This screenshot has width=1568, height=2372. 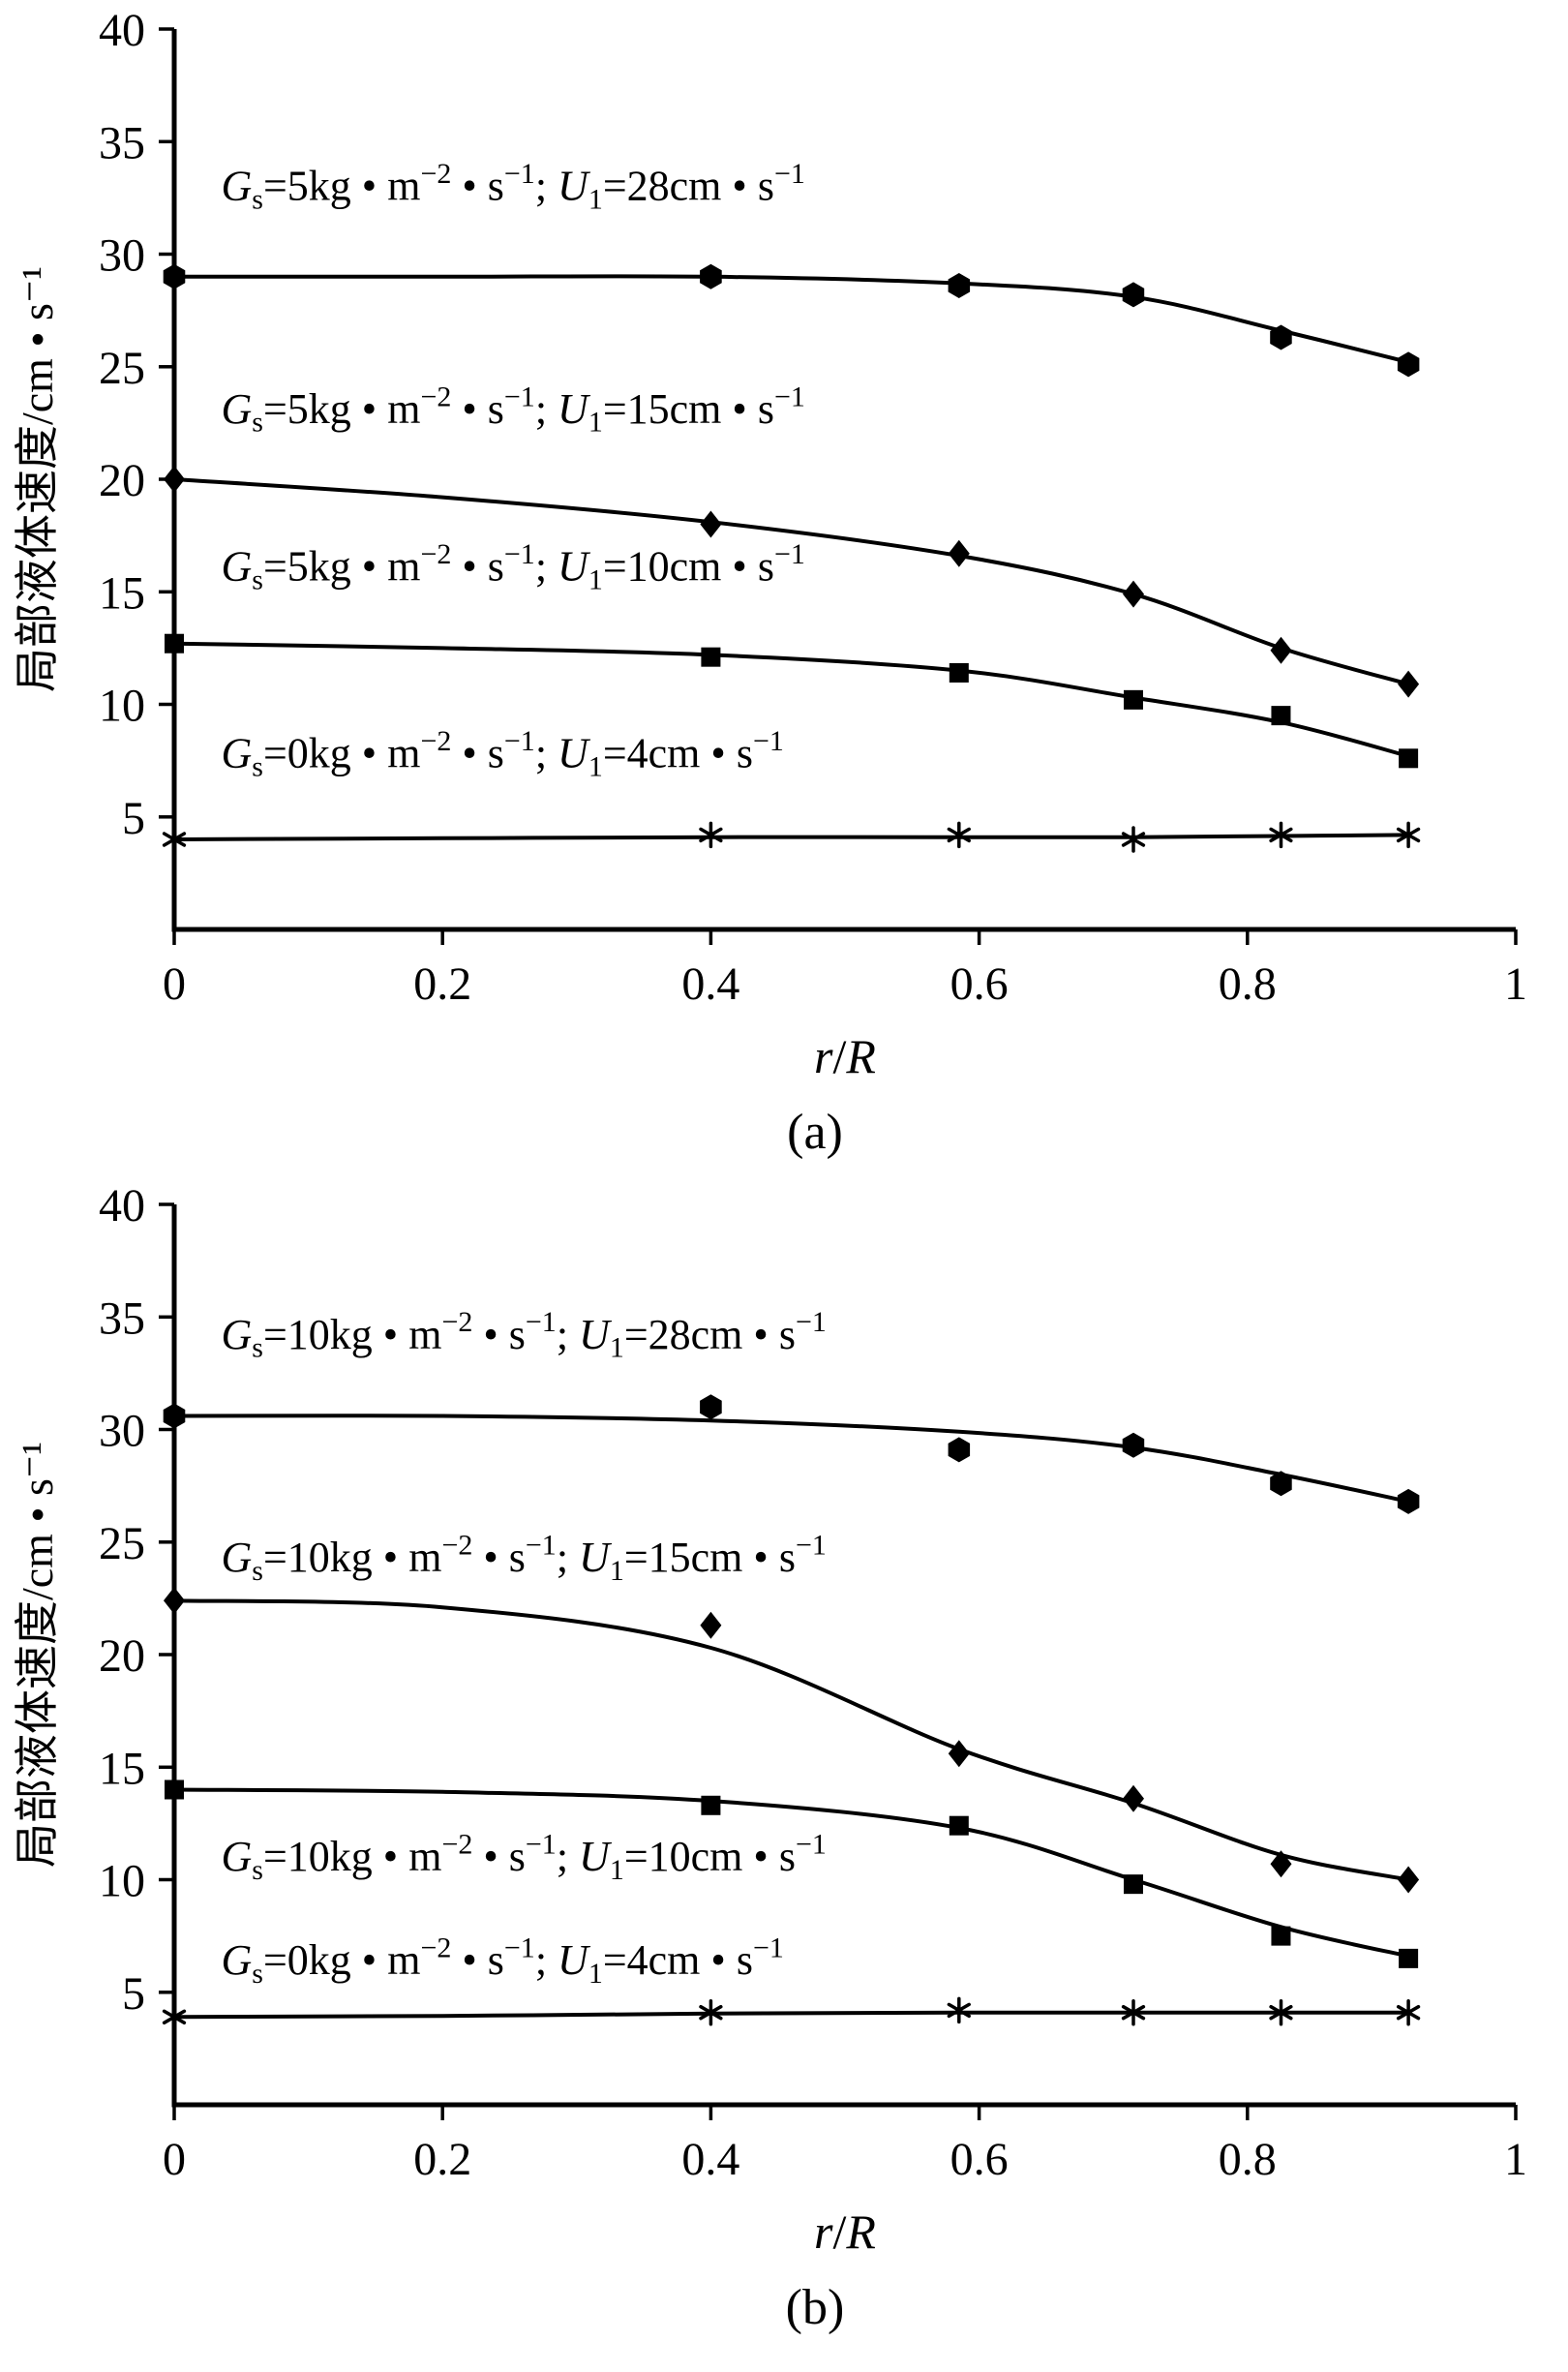 What do you see at coordinates (524, 1557) in the screenshot?
I see `series-label: Gs=10kg • m−2 • s−1; U1=15cm • s−1` at bounding box center [524, 1557].